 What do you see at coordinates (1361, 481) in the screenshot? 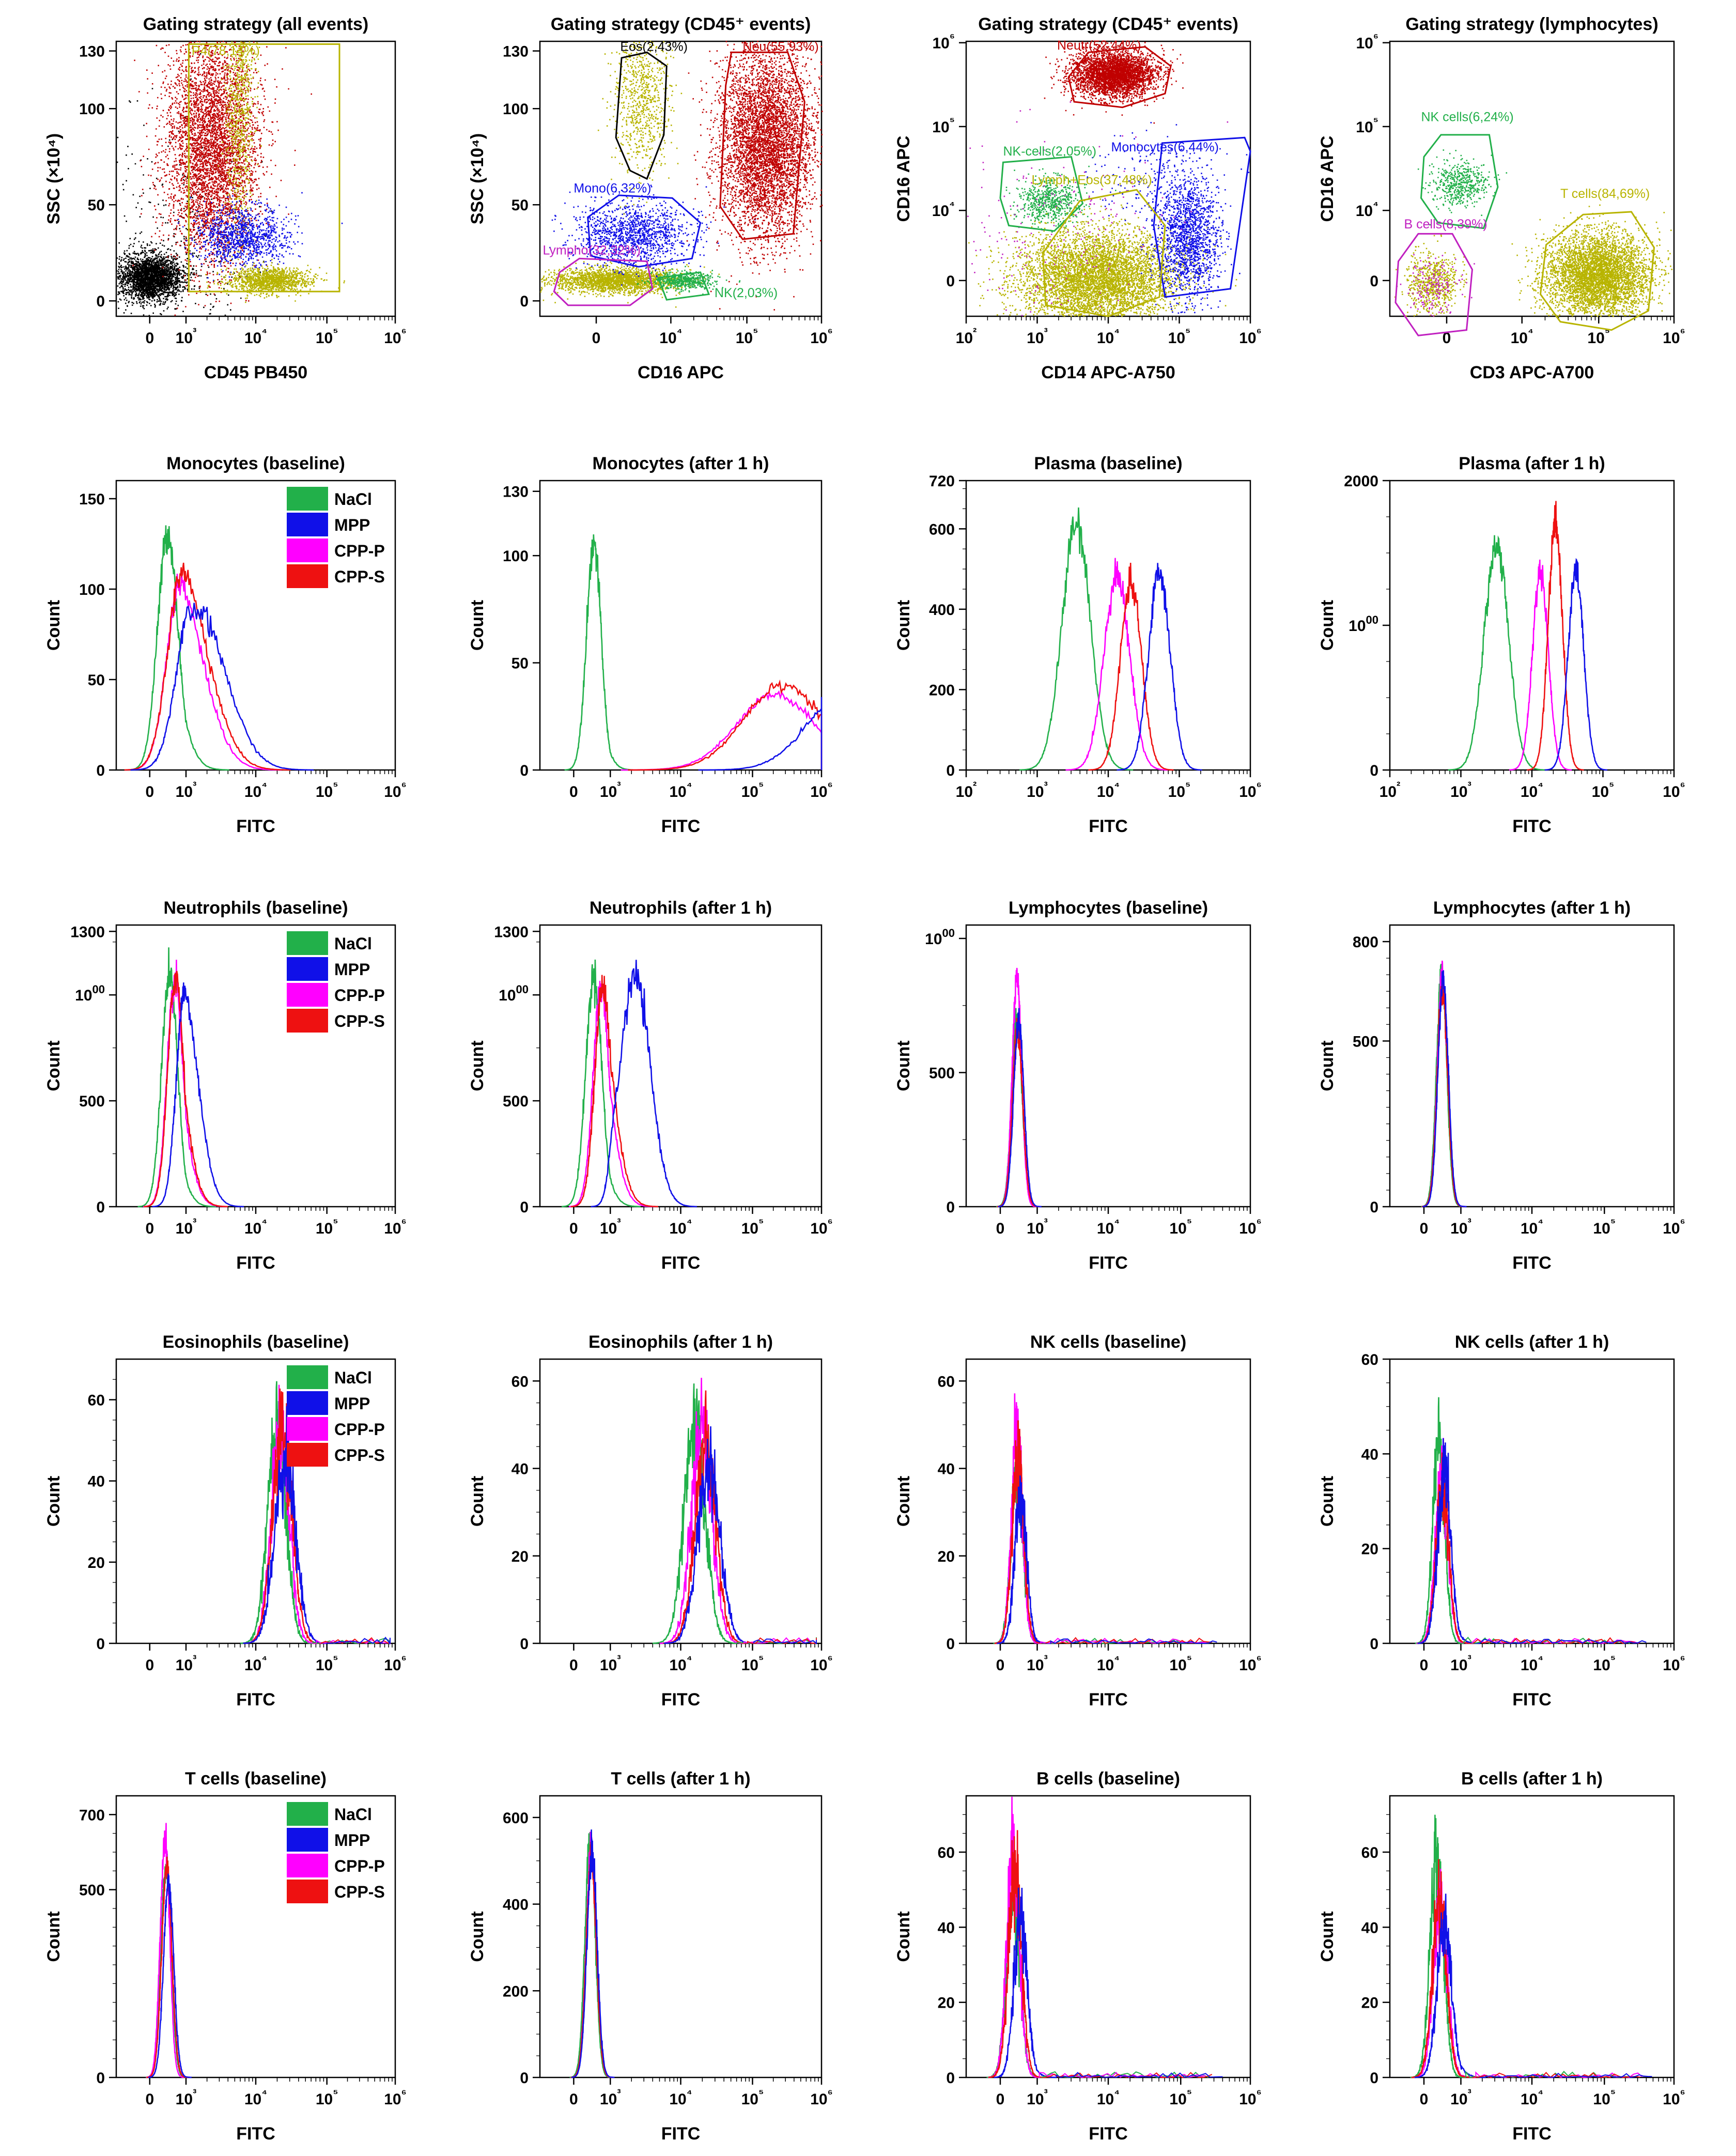
I see `y-tick-label: 2000` at bounding box center [1361, 481].